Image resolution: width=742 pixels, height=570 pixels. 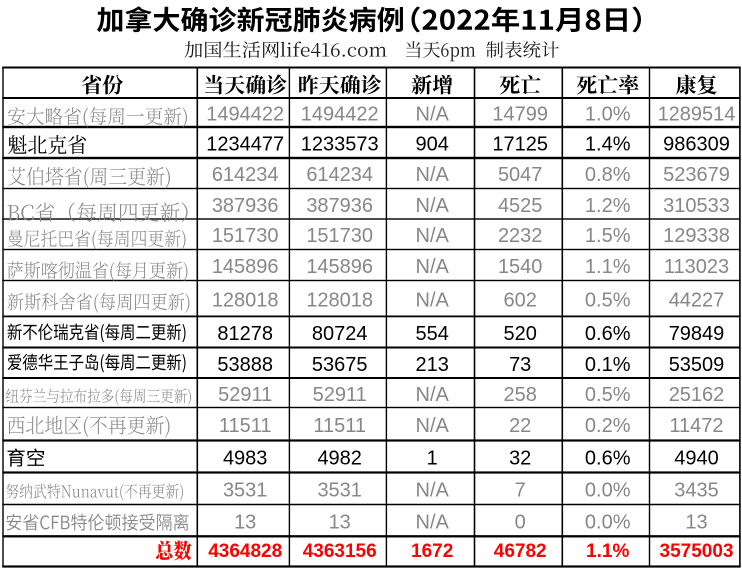 What do you see at coordinates (520, 115) in the screenshot?
I see `svg-text: 14799` at bounding box center [520, 115].